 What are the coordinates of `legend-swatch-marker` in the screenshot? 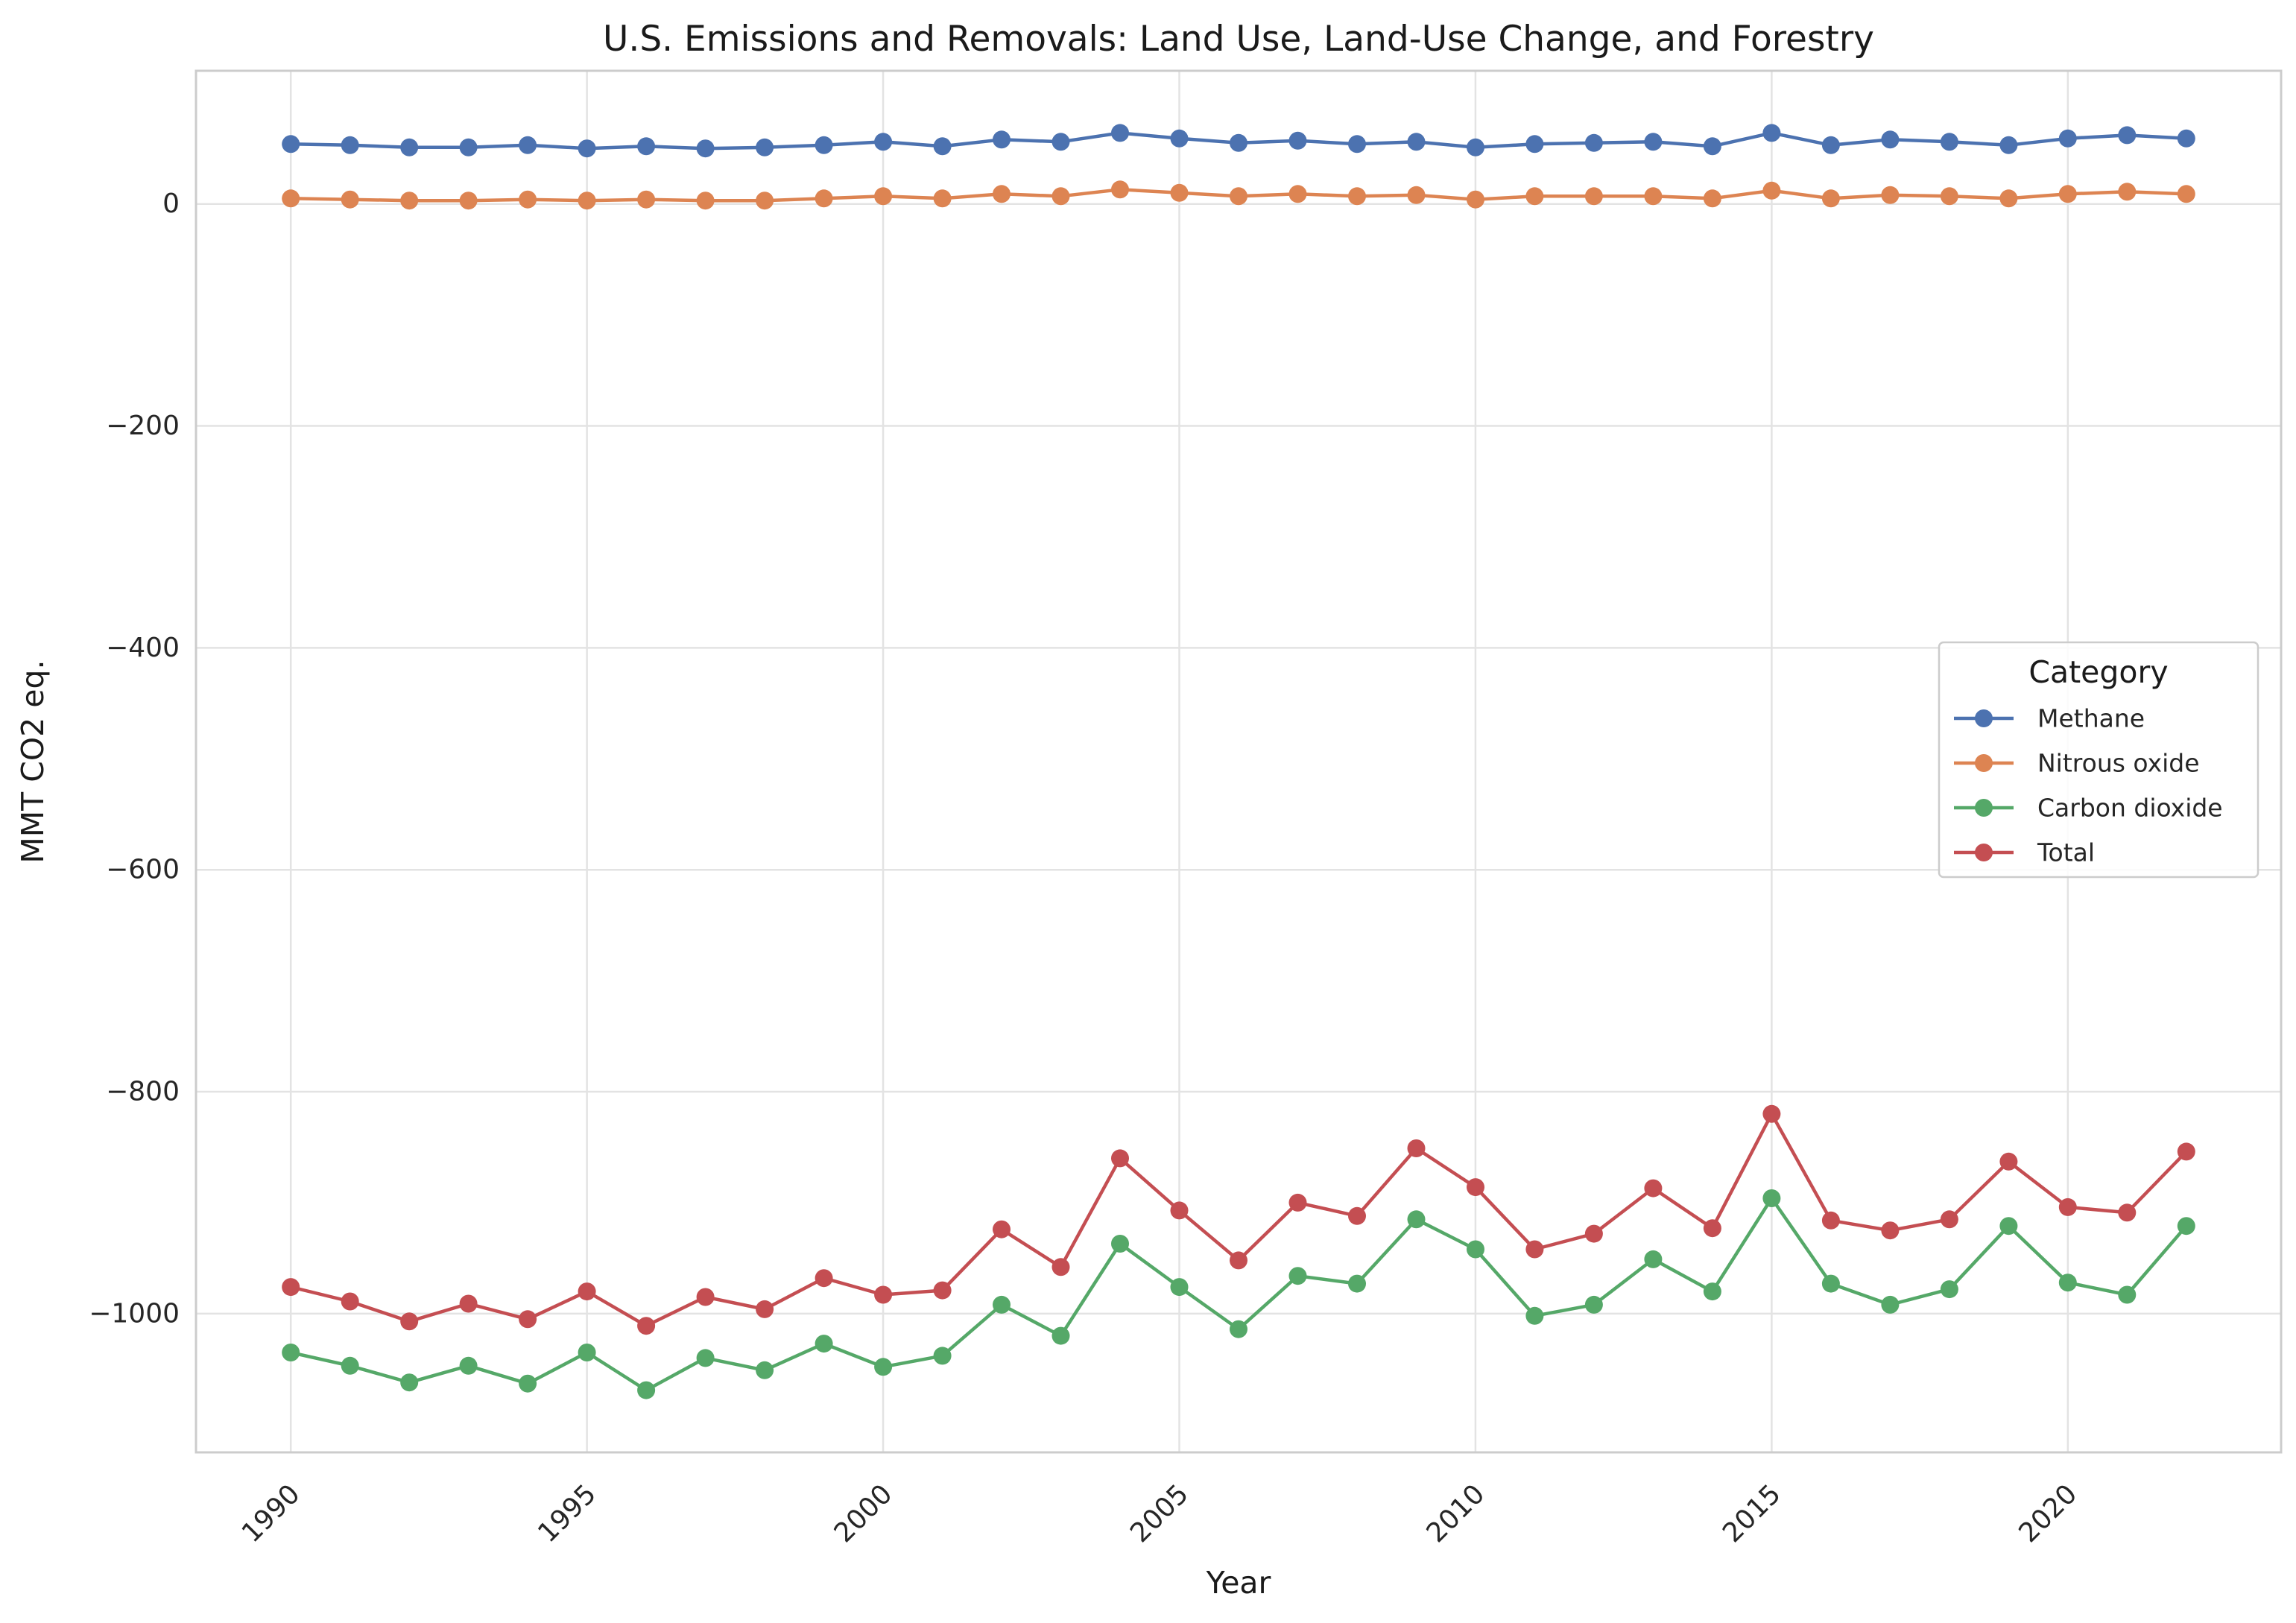 It's located at (1984, 718).